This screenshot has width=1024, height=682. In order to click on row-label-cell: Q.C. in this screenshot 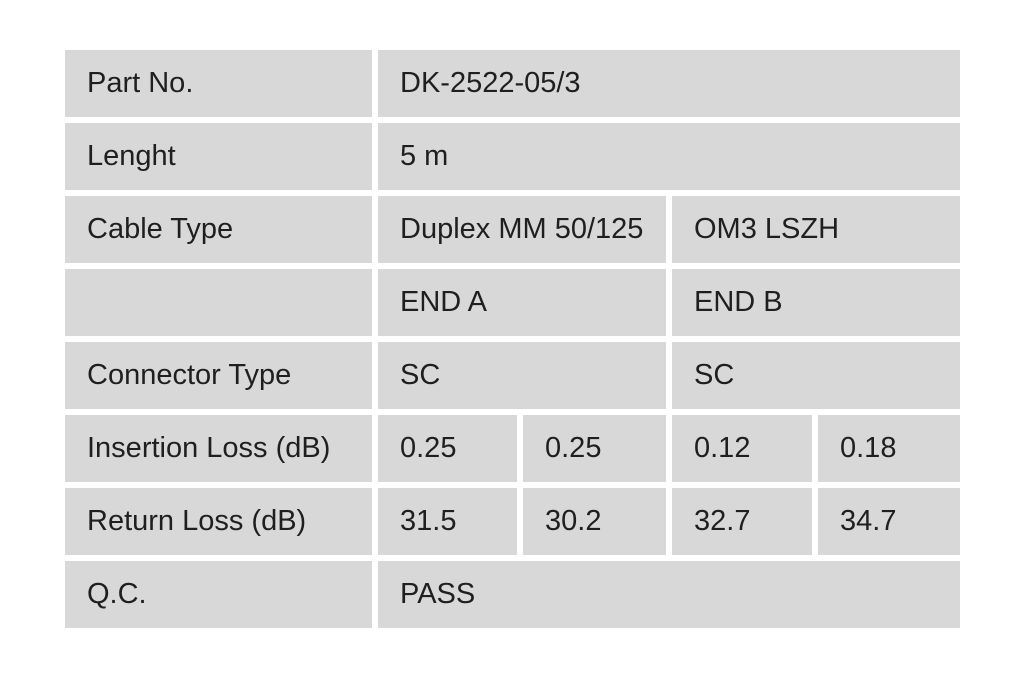, I will do `click(218, 594)`.